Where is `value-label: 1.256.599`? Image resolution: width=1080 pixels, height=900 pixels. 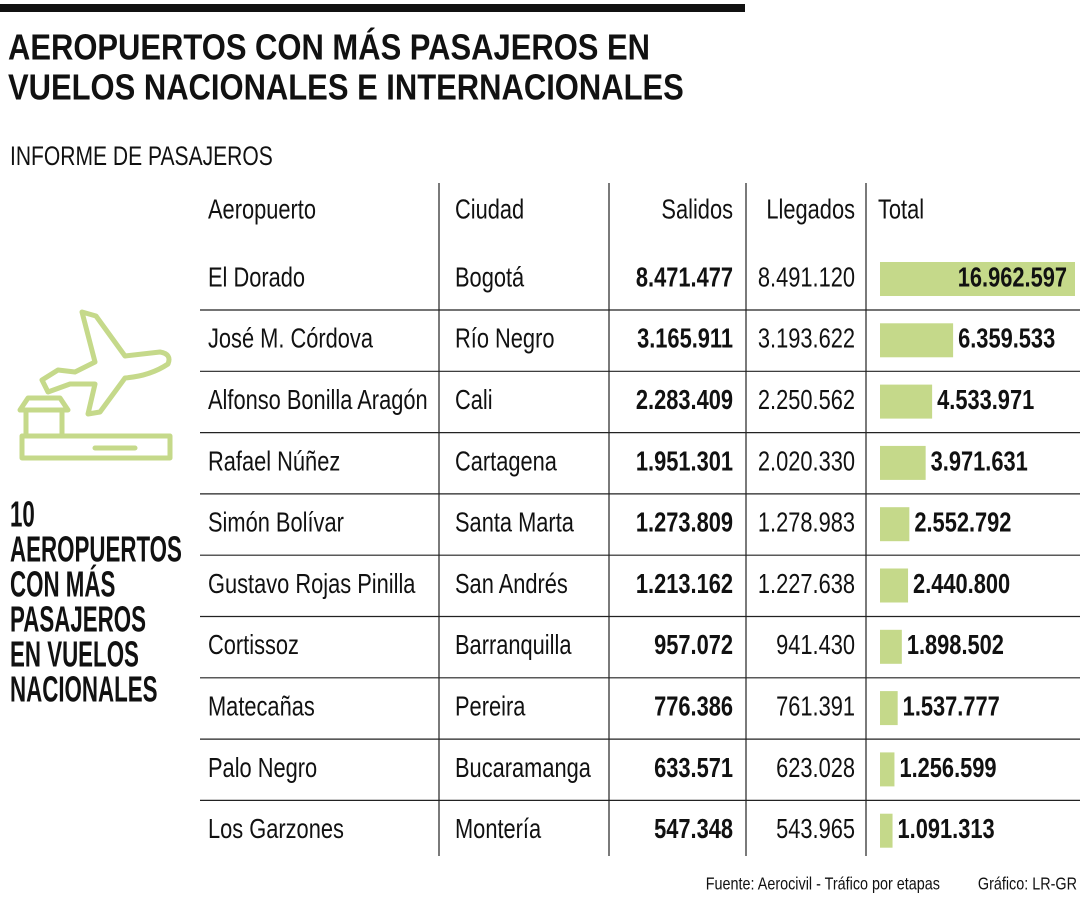
value-label: 1.256.599 is located at coordinates (947, 767).